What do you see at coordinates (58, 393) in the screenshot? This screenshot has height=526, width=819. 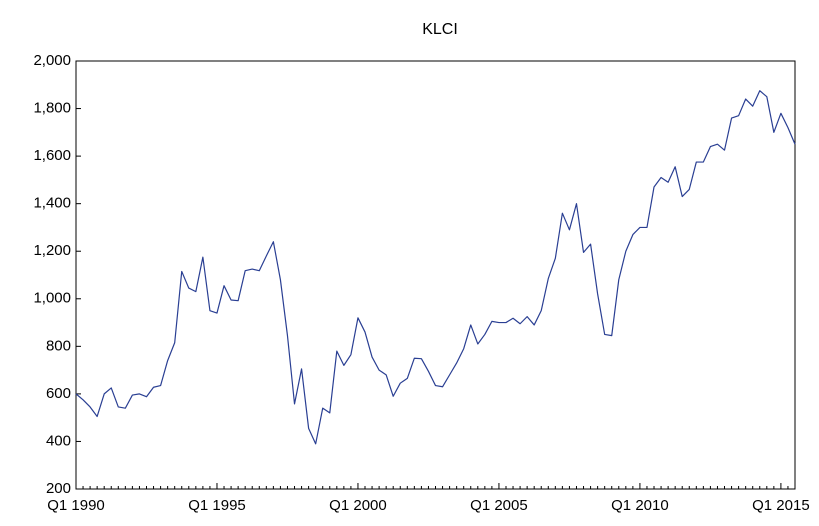 I see `y-tick-label: 600` at bounding box center [58, 393].